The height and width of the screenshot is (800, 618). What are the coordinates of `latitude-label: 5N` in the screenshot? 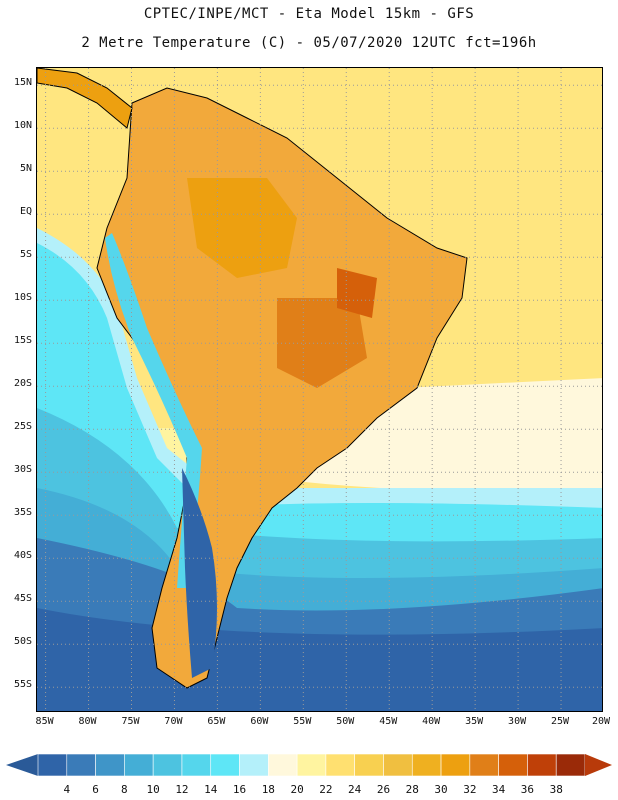 It's located at (25, 169).